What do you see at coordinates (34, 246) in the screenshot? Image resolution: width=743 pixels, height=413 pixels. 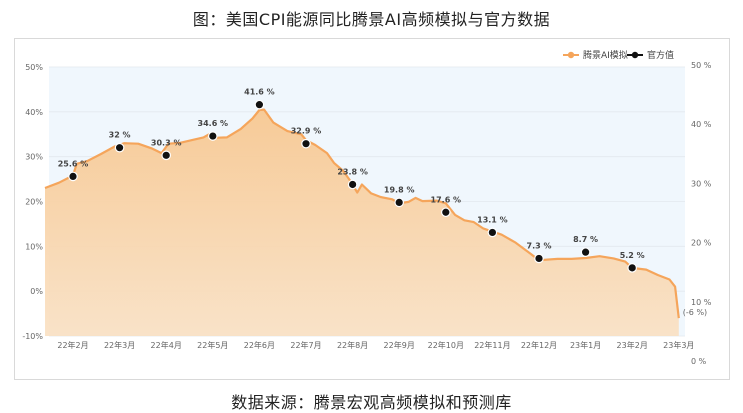 I see `y-left-tick-label: 10%` at bounding box center [34, 246].